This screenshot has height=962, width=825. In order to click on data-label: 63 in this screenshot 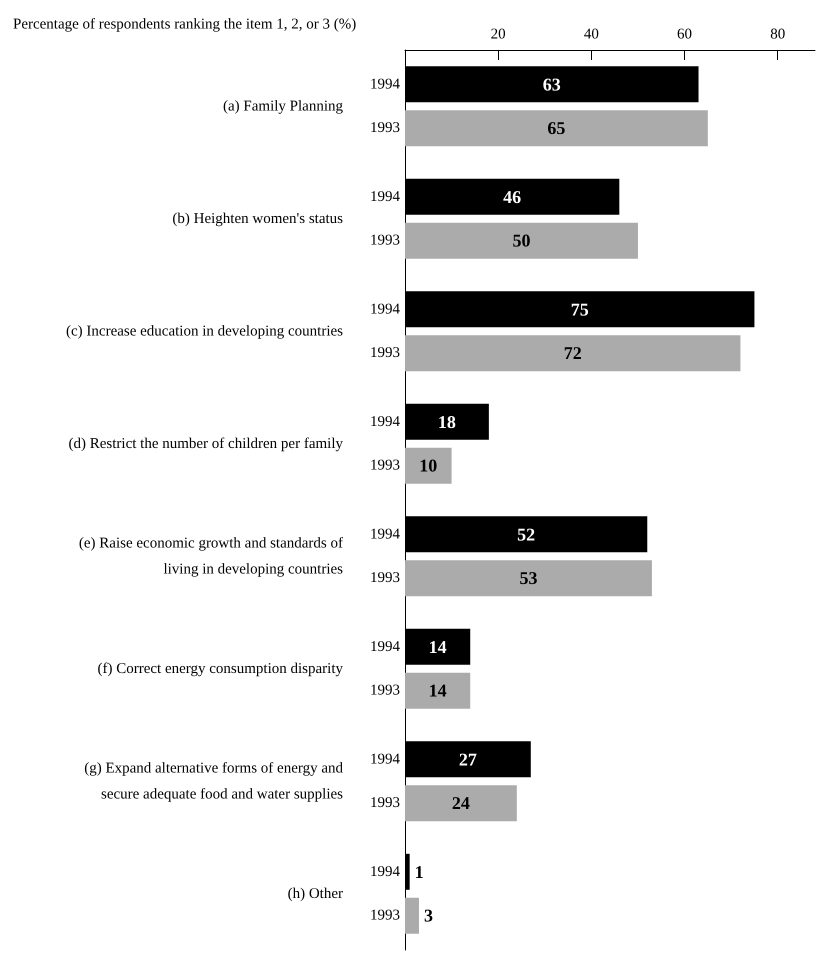, I will do `click(551, 84)`.